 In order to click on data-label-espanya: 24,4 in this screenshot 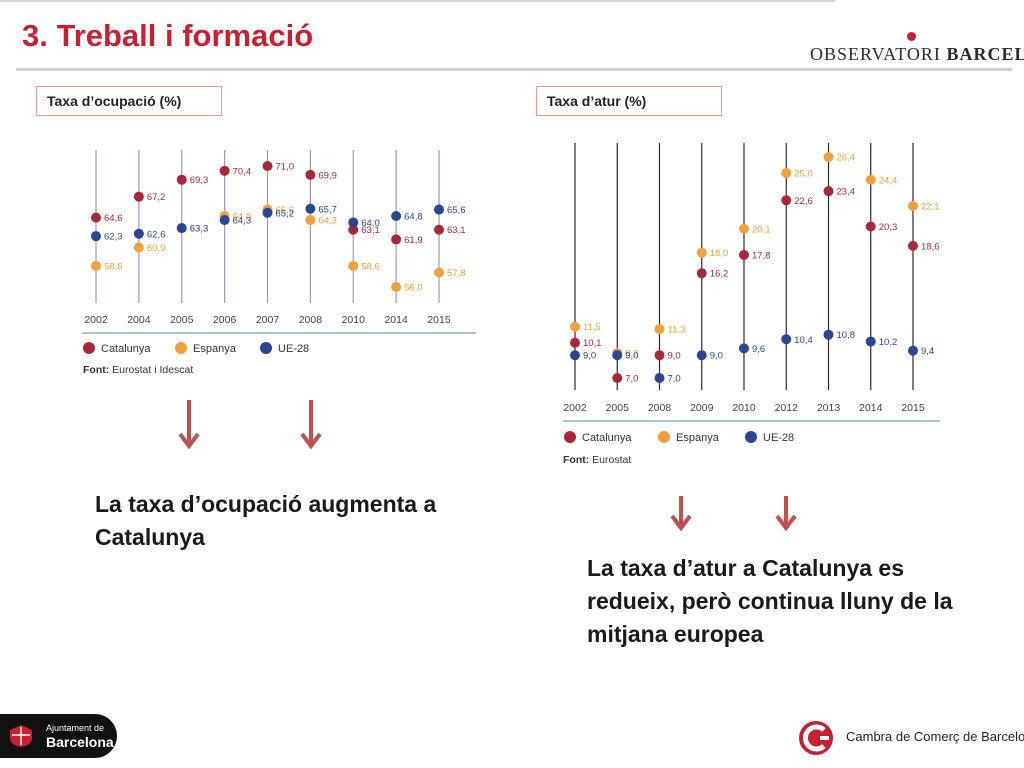, I will do `click(888, 180)`.